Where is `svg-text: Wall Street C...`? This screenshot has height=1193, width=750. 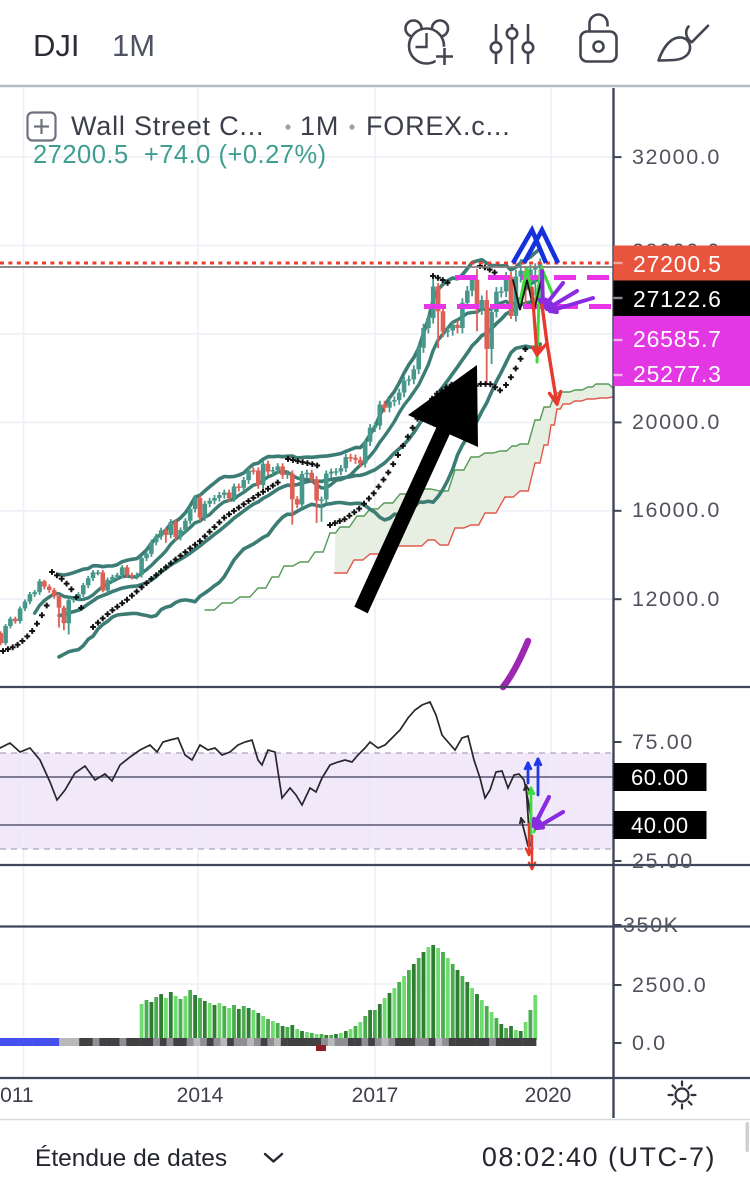 svg-text: Wall Street C... is located at coordinates (167, 126).